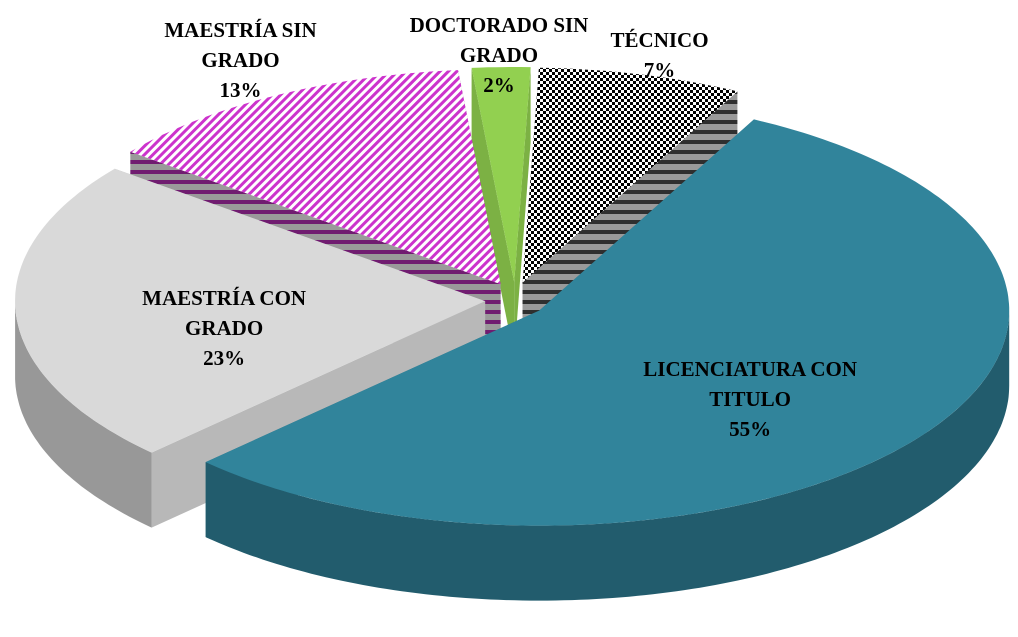 The width and height of the screenshot is (1018, 637). What do you see at coordinates (240, 44) in the screenshot?
I see `label-name: MAESTRÍA SIN GRADO` at bounding box center [240, 44].